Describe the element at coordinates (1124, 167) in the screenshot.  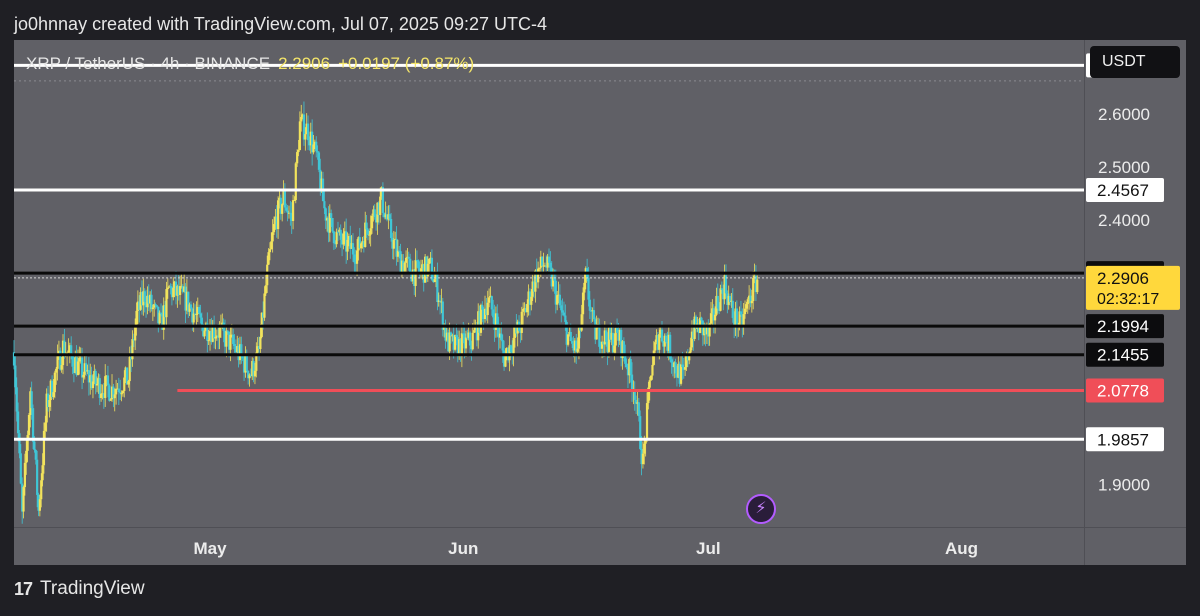
I see `y-tick-label: 2.5000` at that location.